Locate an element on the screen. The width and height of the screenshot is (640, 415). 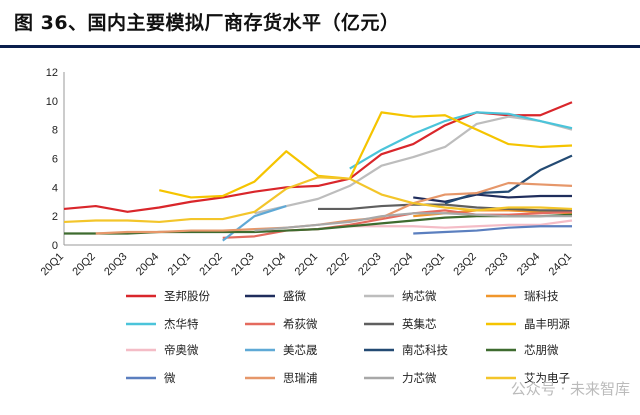
legend-label: 圣邦股份 is located at coordinates (187, 296).